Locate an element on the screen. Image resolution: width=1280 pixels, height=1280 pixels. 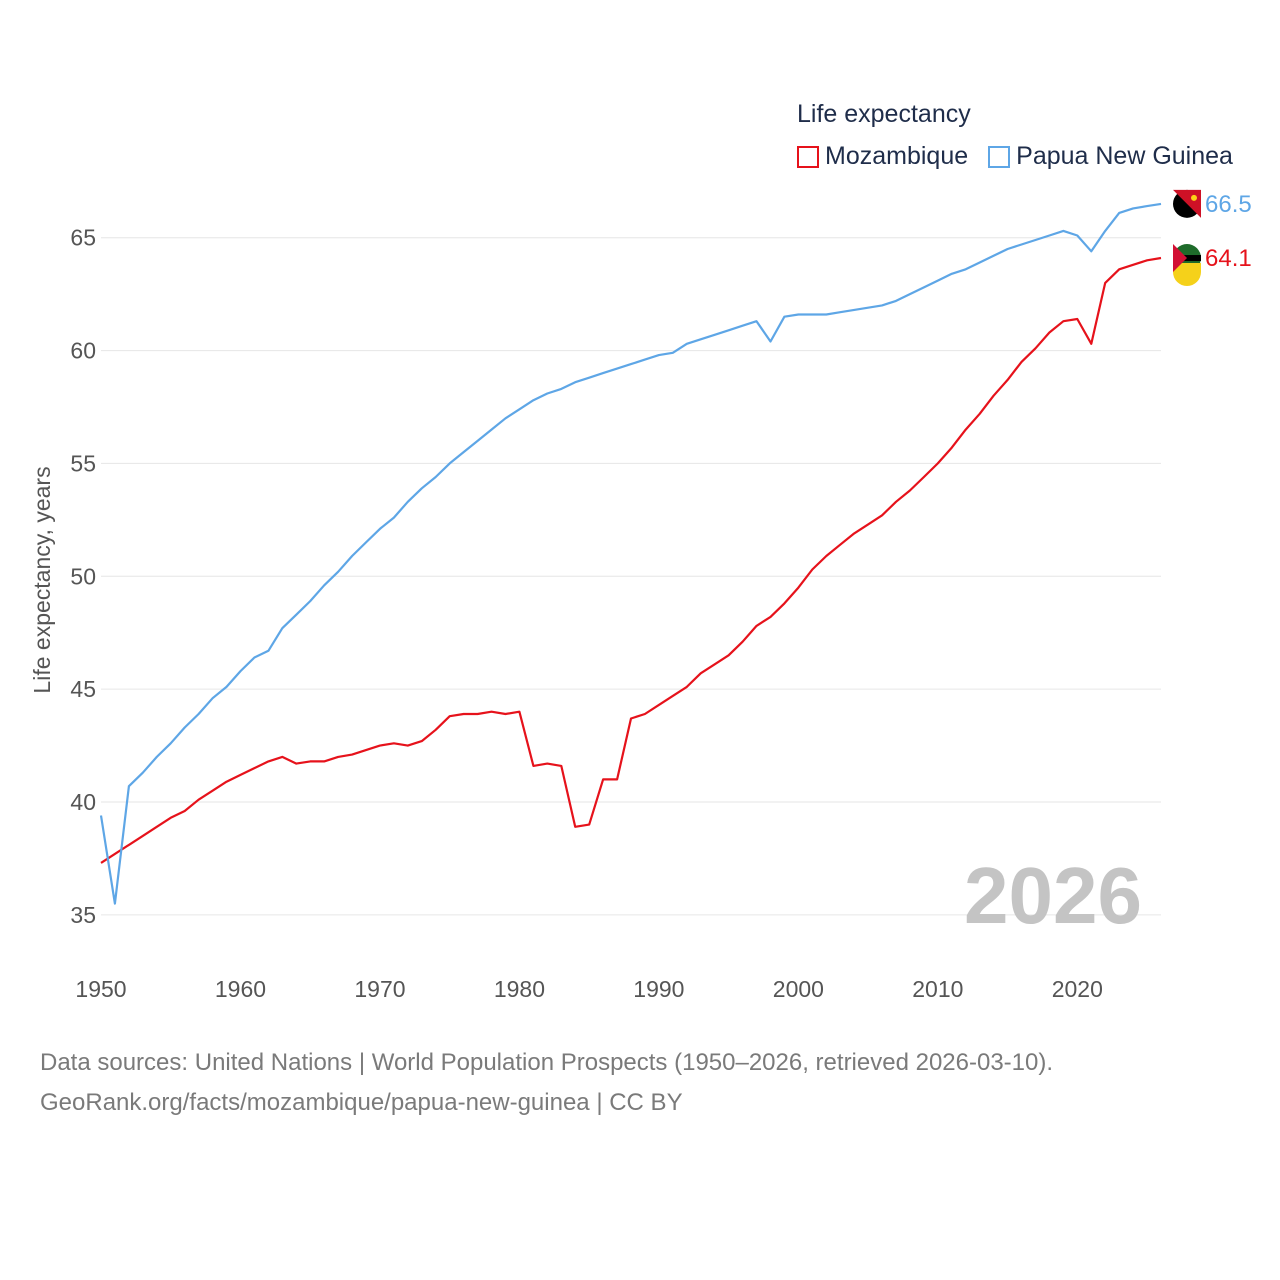
x-tick-label-1950: 1950 is located at coordinates (100, 989).